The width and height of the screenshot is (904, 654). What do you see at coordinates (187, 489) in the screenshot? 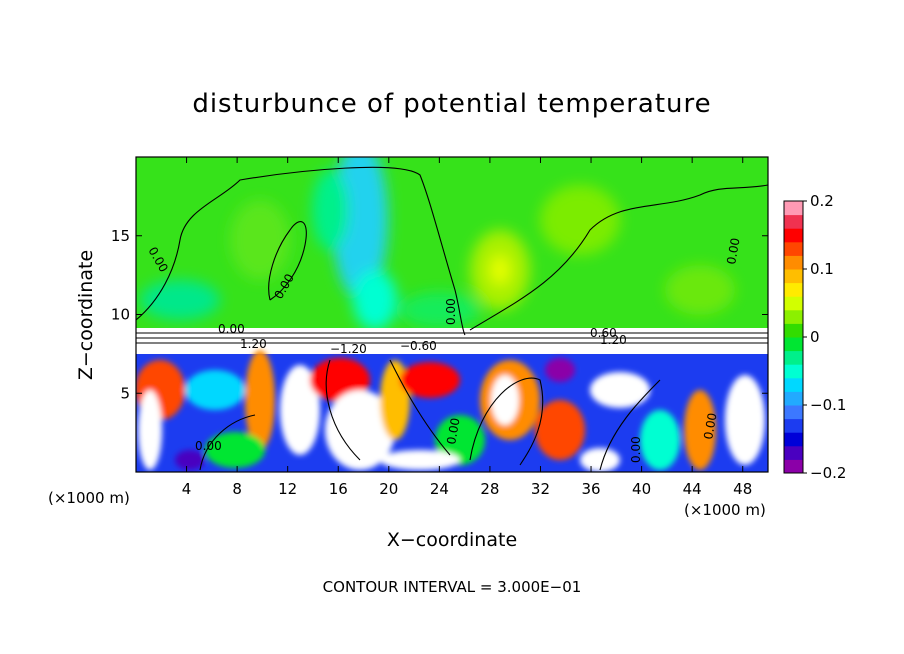
I see `x-tick-label: 4` at bounding box center [187, 489].